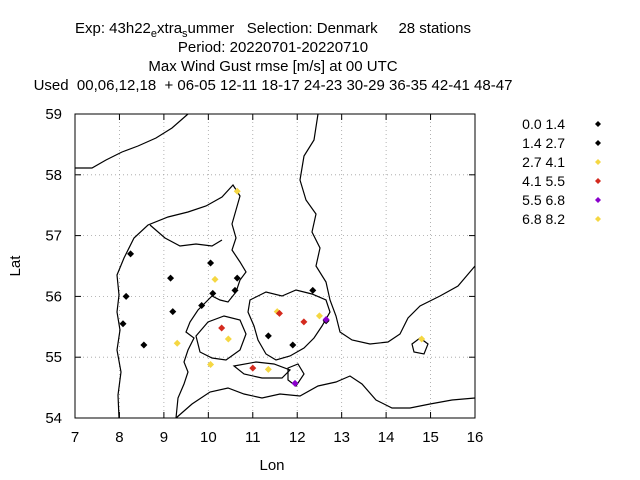 The width and height of the screenshot is (640, 480). Describe the element at coordinates (543, 181) in the screenshot. I see `legend-label: 4.1 5.5` at that location.